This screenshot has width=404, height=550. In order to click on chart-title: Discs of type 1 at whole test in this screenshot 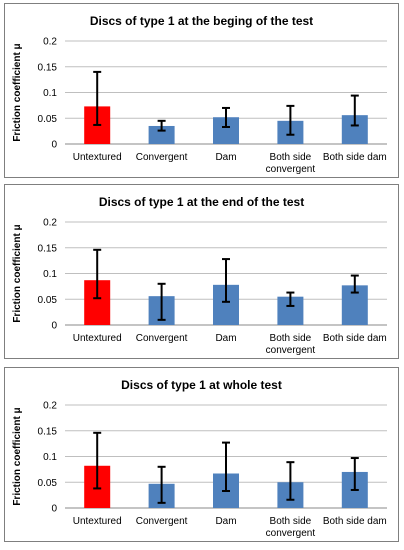, I will do `click(201, 385)`.